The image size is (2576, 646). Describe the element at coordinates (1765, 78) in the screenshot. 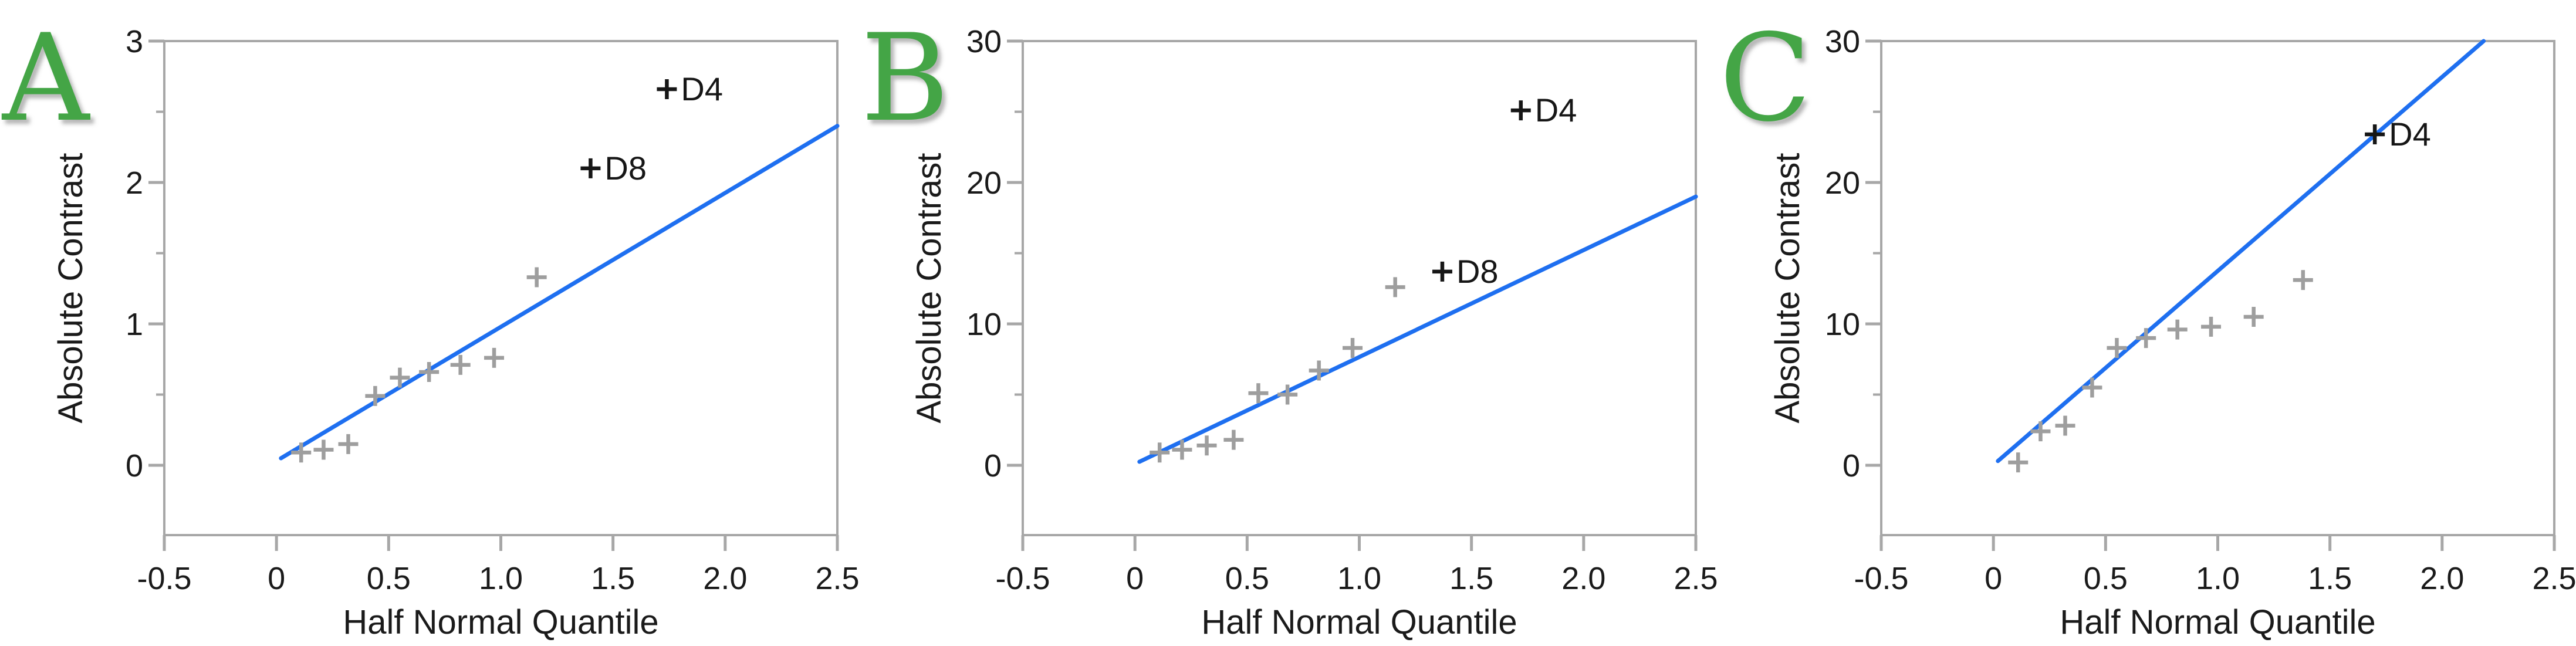

I see `panel-label-c: C` at that location.